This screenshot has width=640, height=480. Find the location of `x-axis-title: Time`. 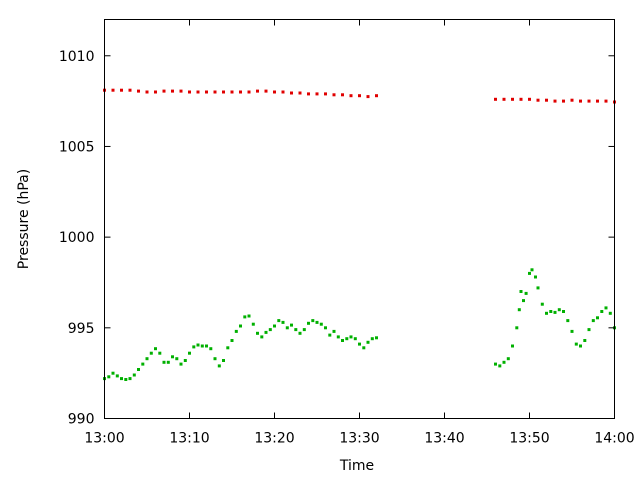

x-axis-title: Time is located at coordinates (356, 466).